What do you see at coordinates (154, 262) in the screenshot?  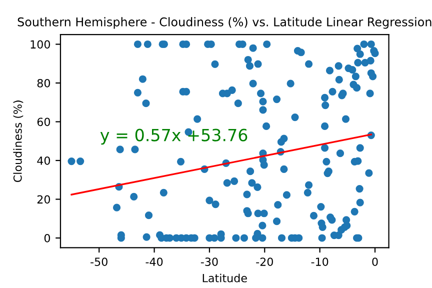 I see `x-tick-label: -40` at bounding box center [154, 262].